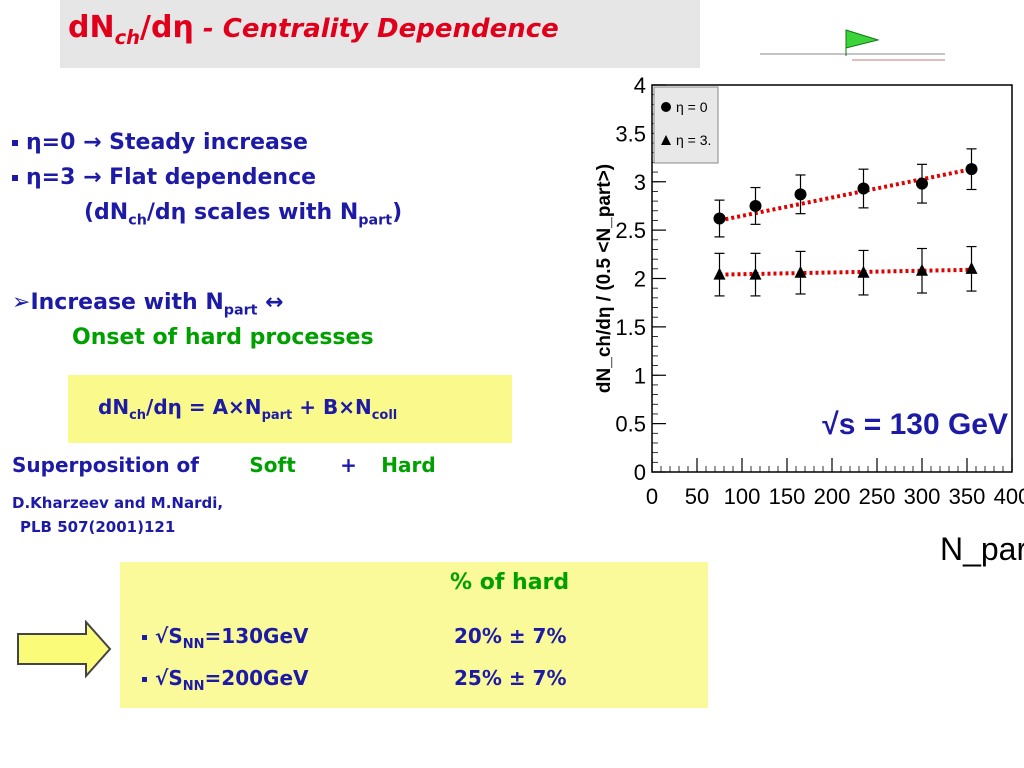  I want to click on scales-note: (dNch/dη scales with Npart), so click(243, 214).